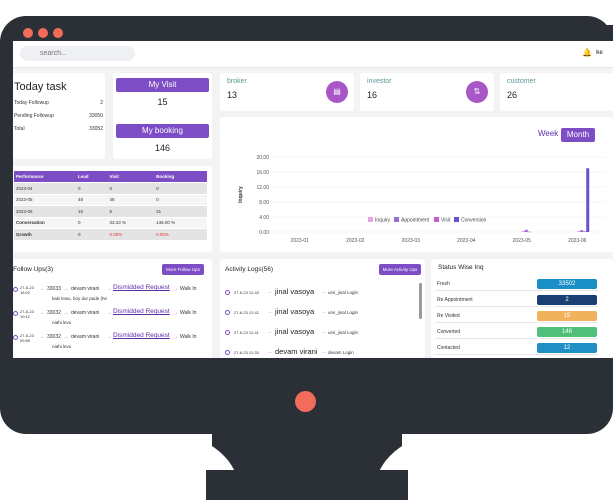  What do you see at coordinates (92, 211) in the screenshot?
I see `performance-cell: 15` at bounding box center [92, 211].